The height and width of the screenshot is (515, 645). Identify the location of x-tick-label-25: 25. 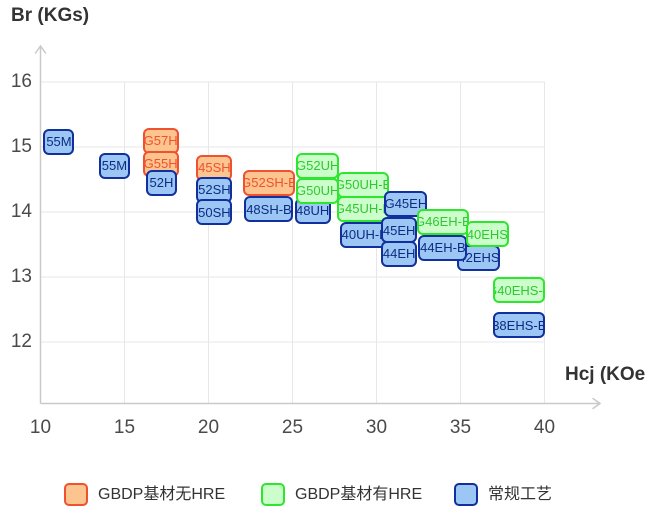
(292, 427).